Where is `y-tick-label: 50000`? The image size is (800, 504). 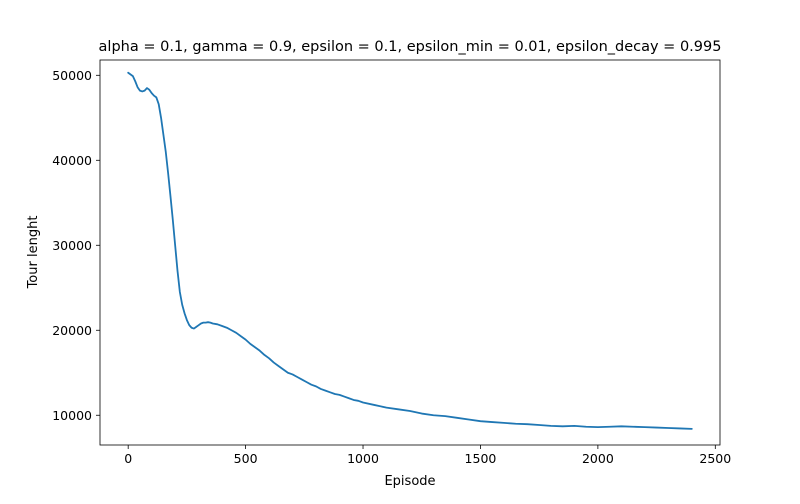
y-tick-label: 50000 is located at coordinates (72, 75).